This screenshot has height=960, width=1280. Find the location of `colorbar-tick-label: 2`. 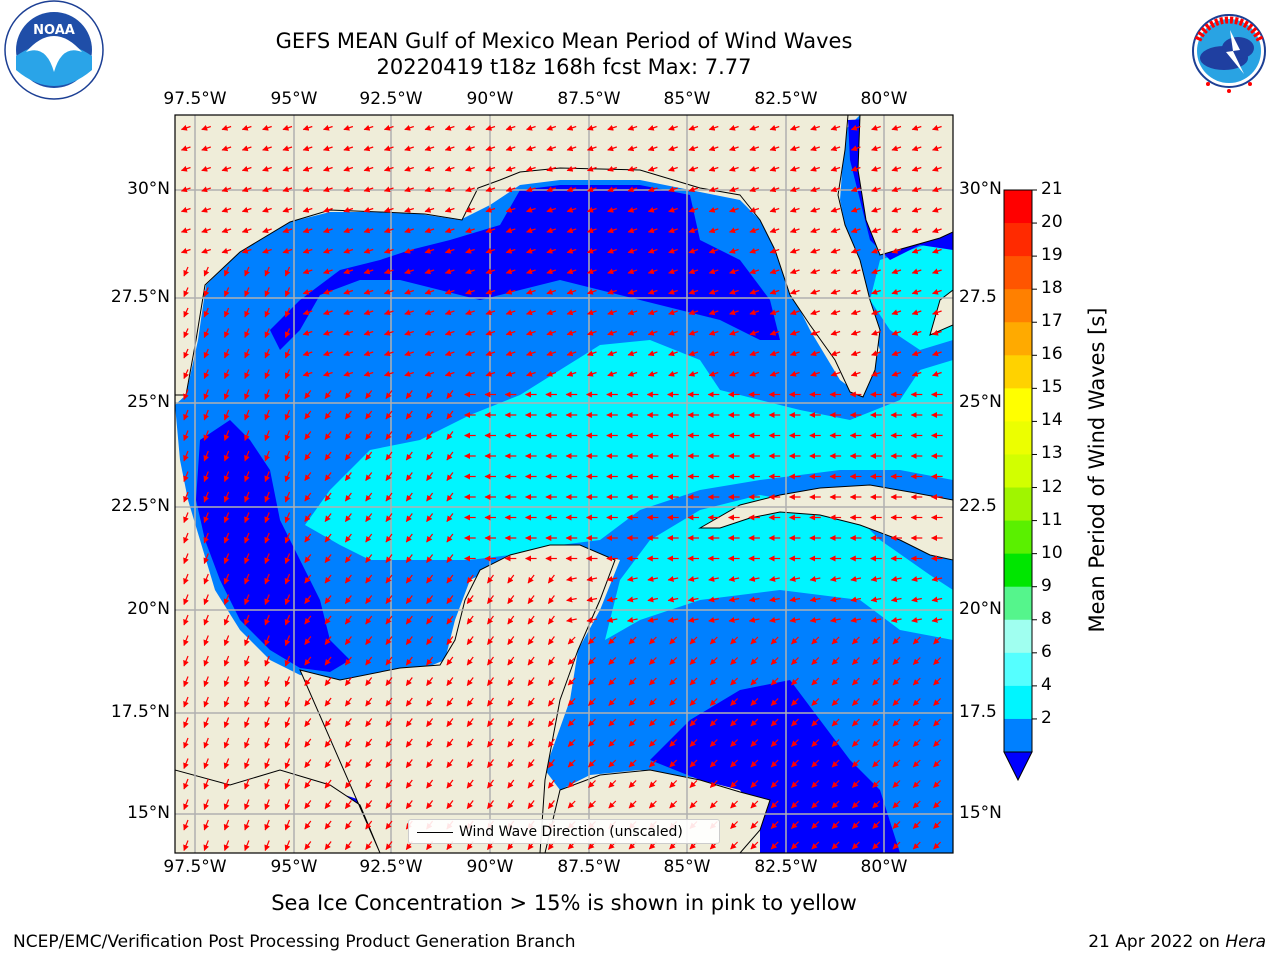

colorbar-tick-label: 2 is located at coordinates (1046, 717).